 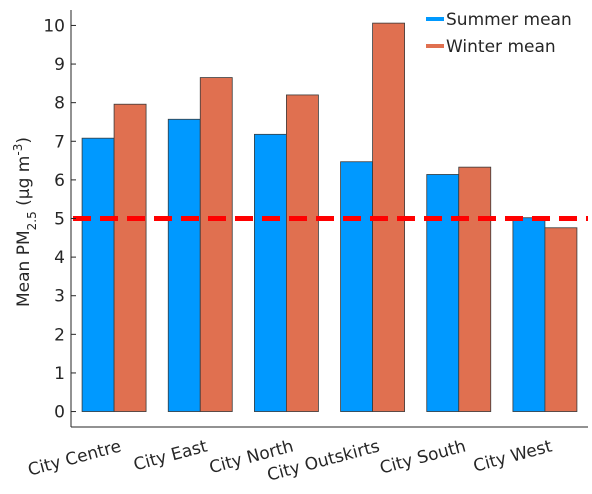 I want to click on legend: Summer mean Winter mean, so click(x=499, y=33).